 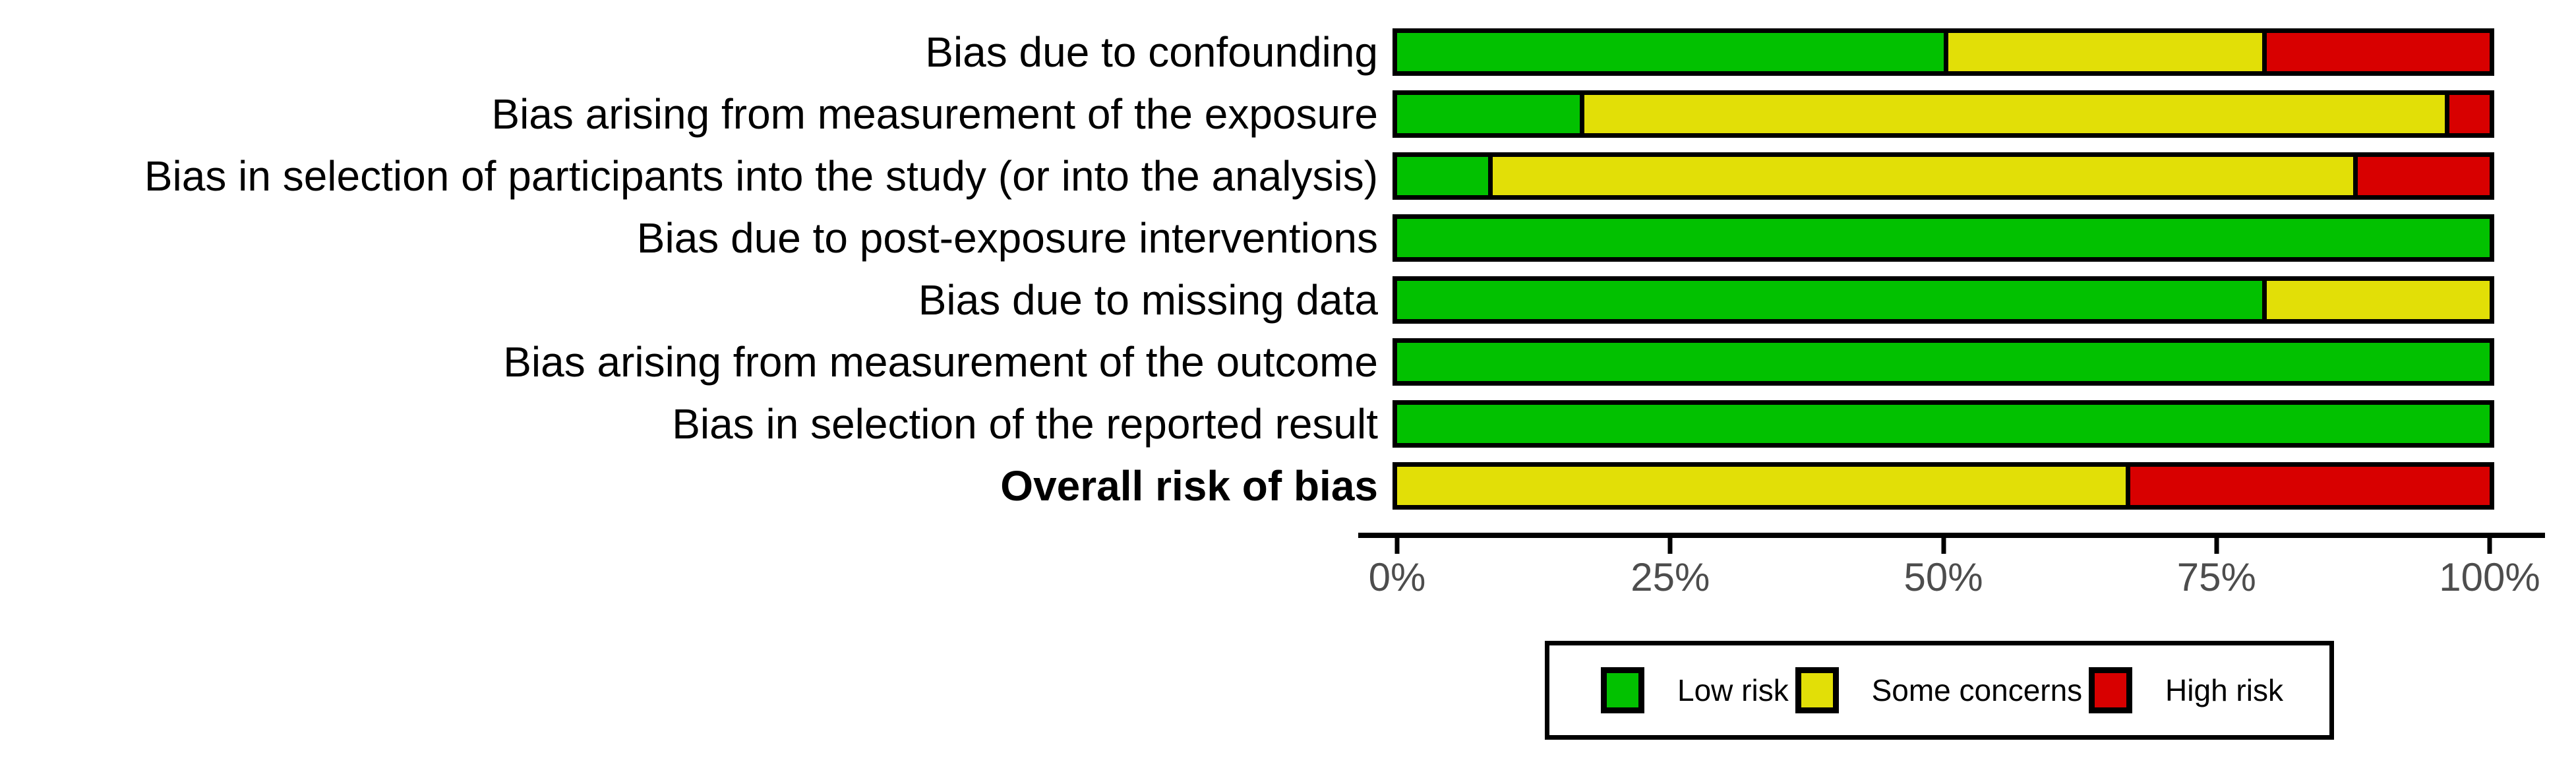 I want to click on bar-row-bias-in-selection-of-participants-into-the-study-or-into-the-analysis, so click(x=1943, y=176).